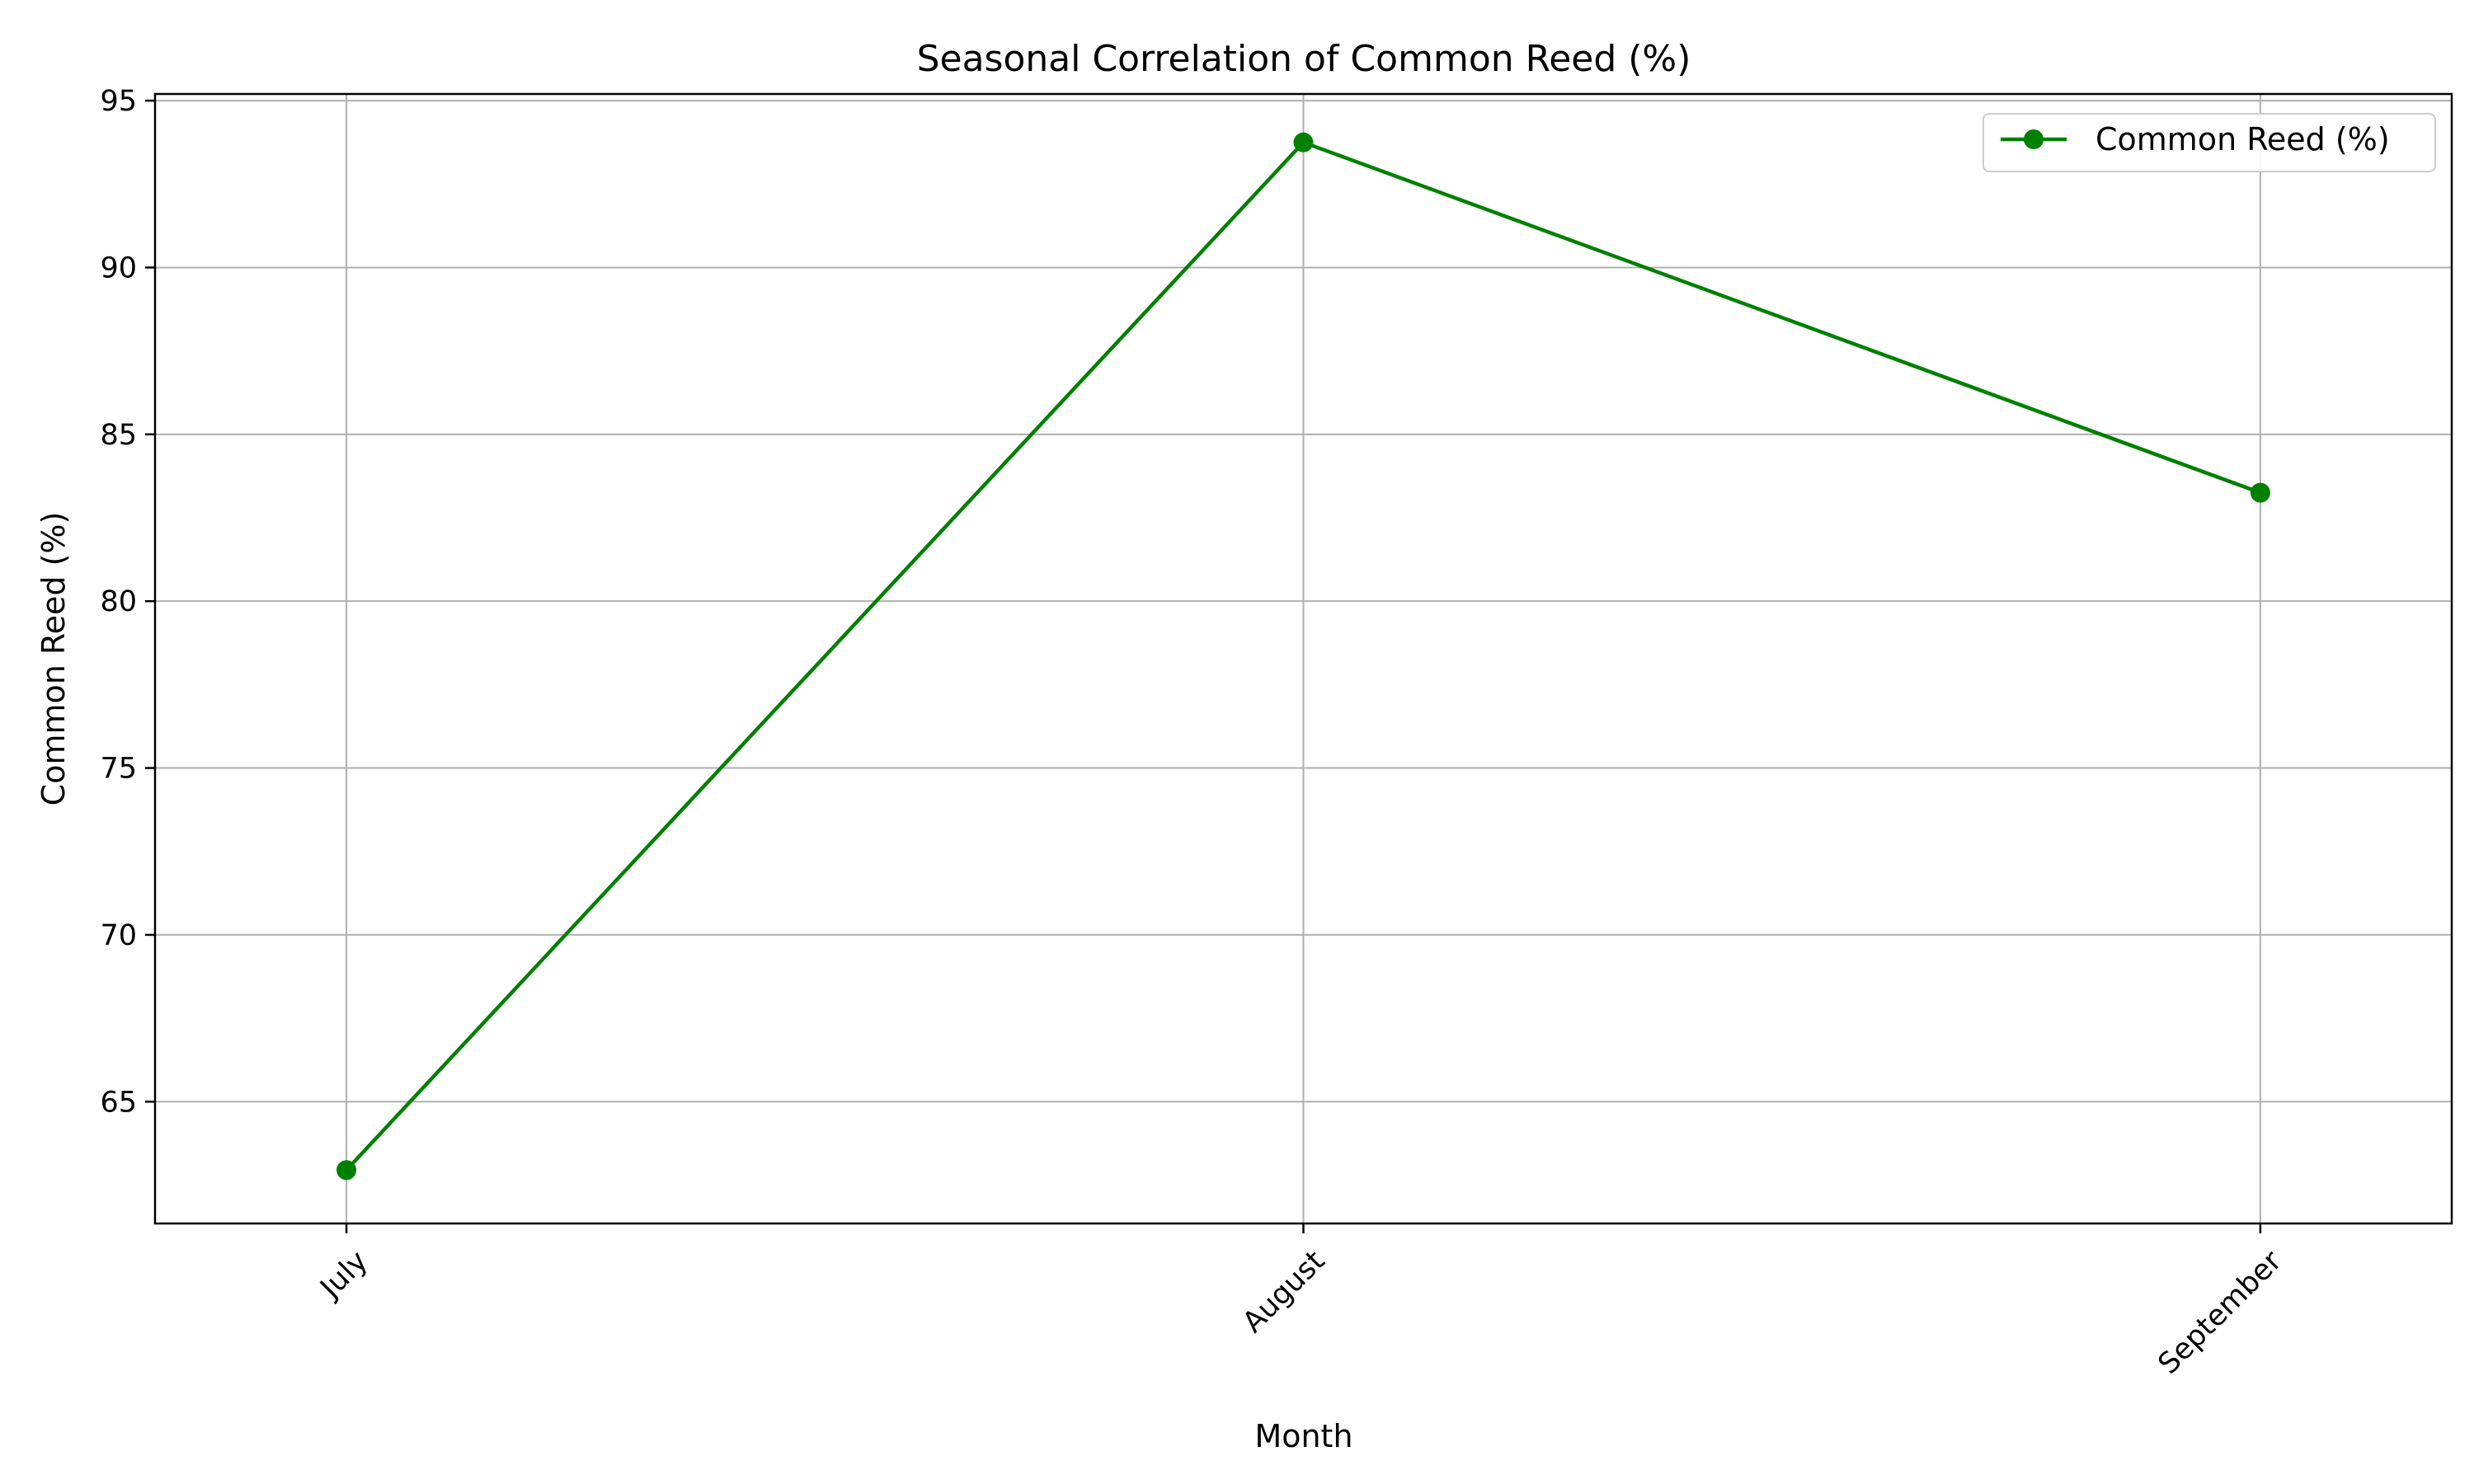 This screenshot has height=1484, width=2474. What do you see at coordinates (346, 1170) in the screenshot?
I see `data-point-july` at bounding box center [346, 1170].